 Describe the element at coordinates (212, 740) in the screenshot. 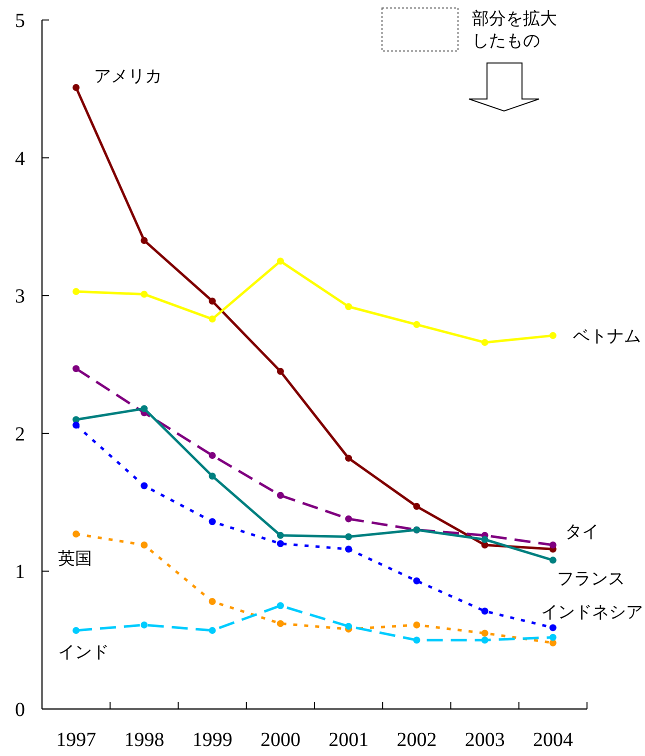

I see `x-tick-label: 1999` at that location.